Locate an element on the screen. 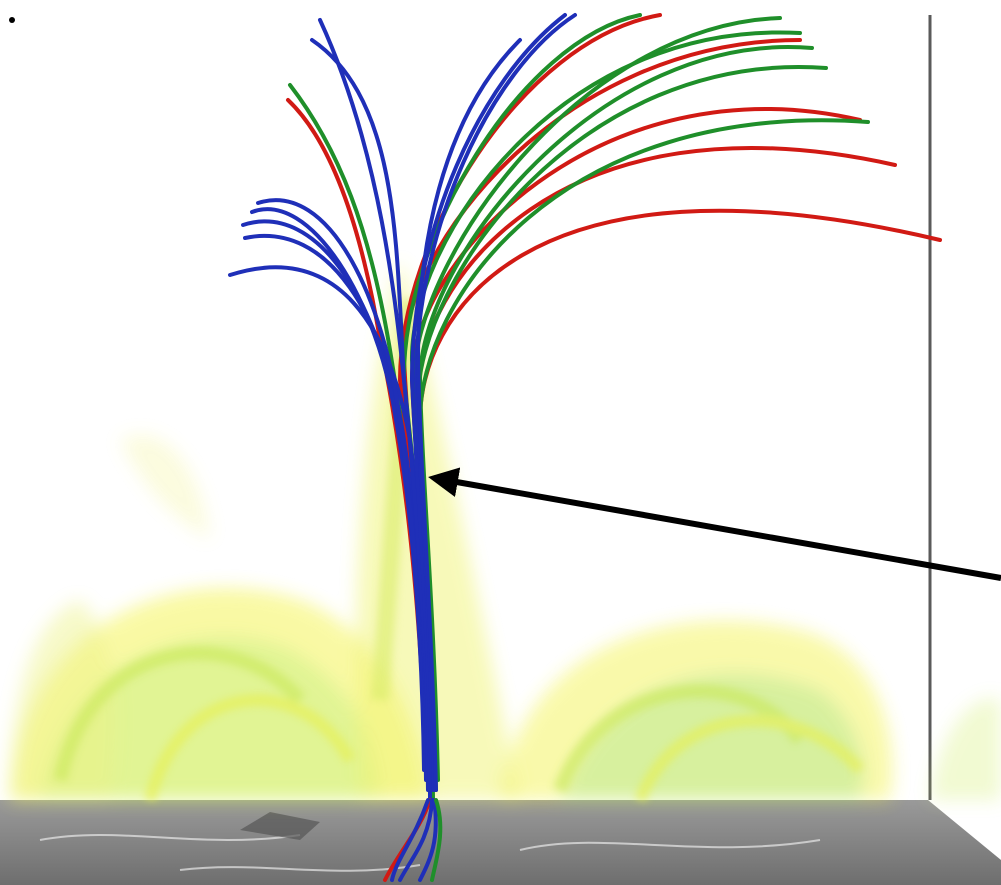 This screenshot has height=885, width=1001. corner-mark is located at coordinates (12, 20).